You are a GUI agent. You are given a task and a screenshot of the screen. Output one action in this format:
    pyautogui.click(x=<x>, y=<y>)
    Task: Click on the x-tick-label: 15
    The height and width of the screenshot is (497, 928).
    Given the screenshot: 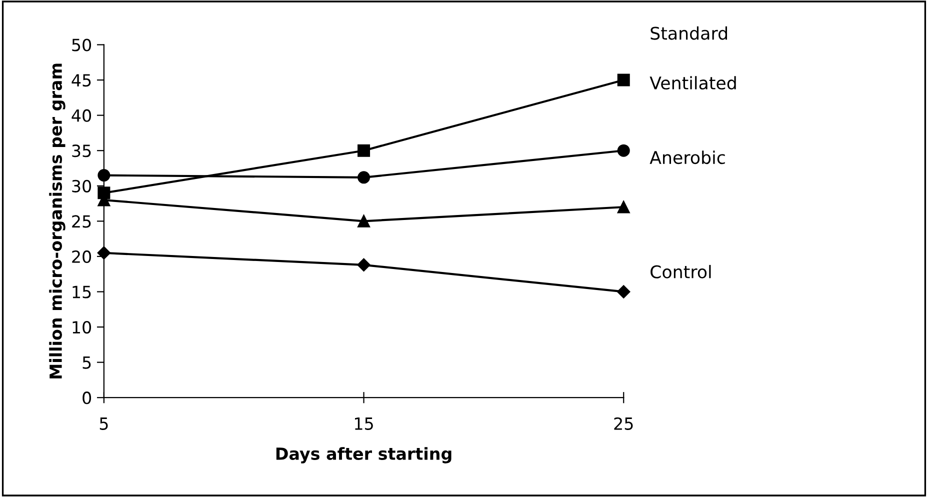 What is the action you would take?
    pyautogui.click(x=364, y=424)
    